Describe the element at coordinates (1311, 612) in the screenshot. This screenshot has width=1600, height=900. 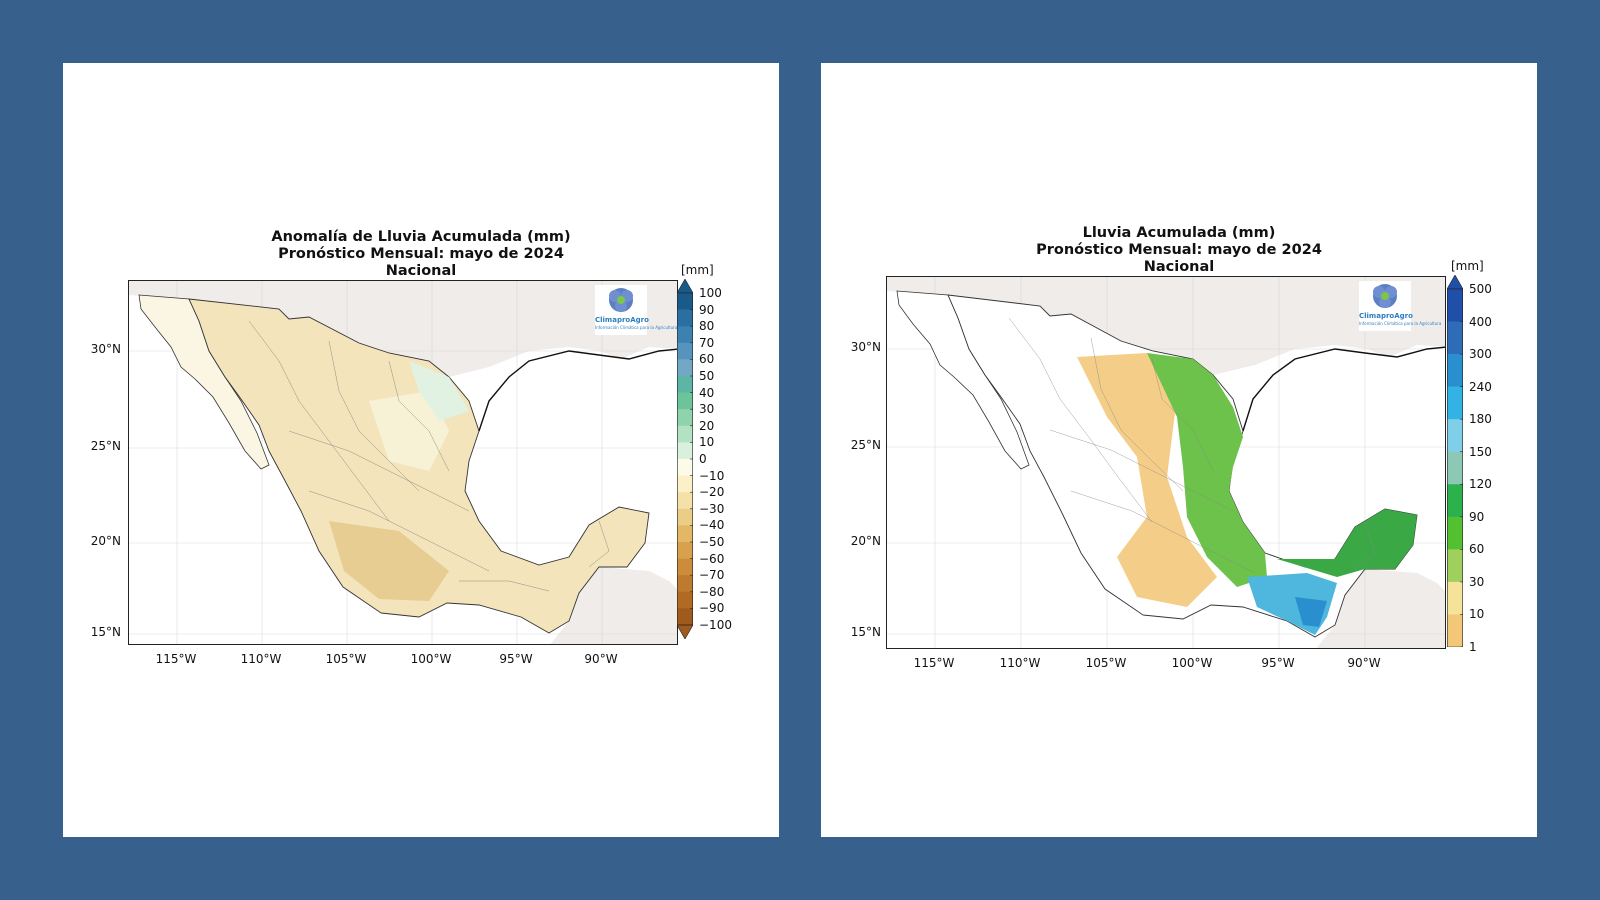
I see `rain-240-400-region` at that location.